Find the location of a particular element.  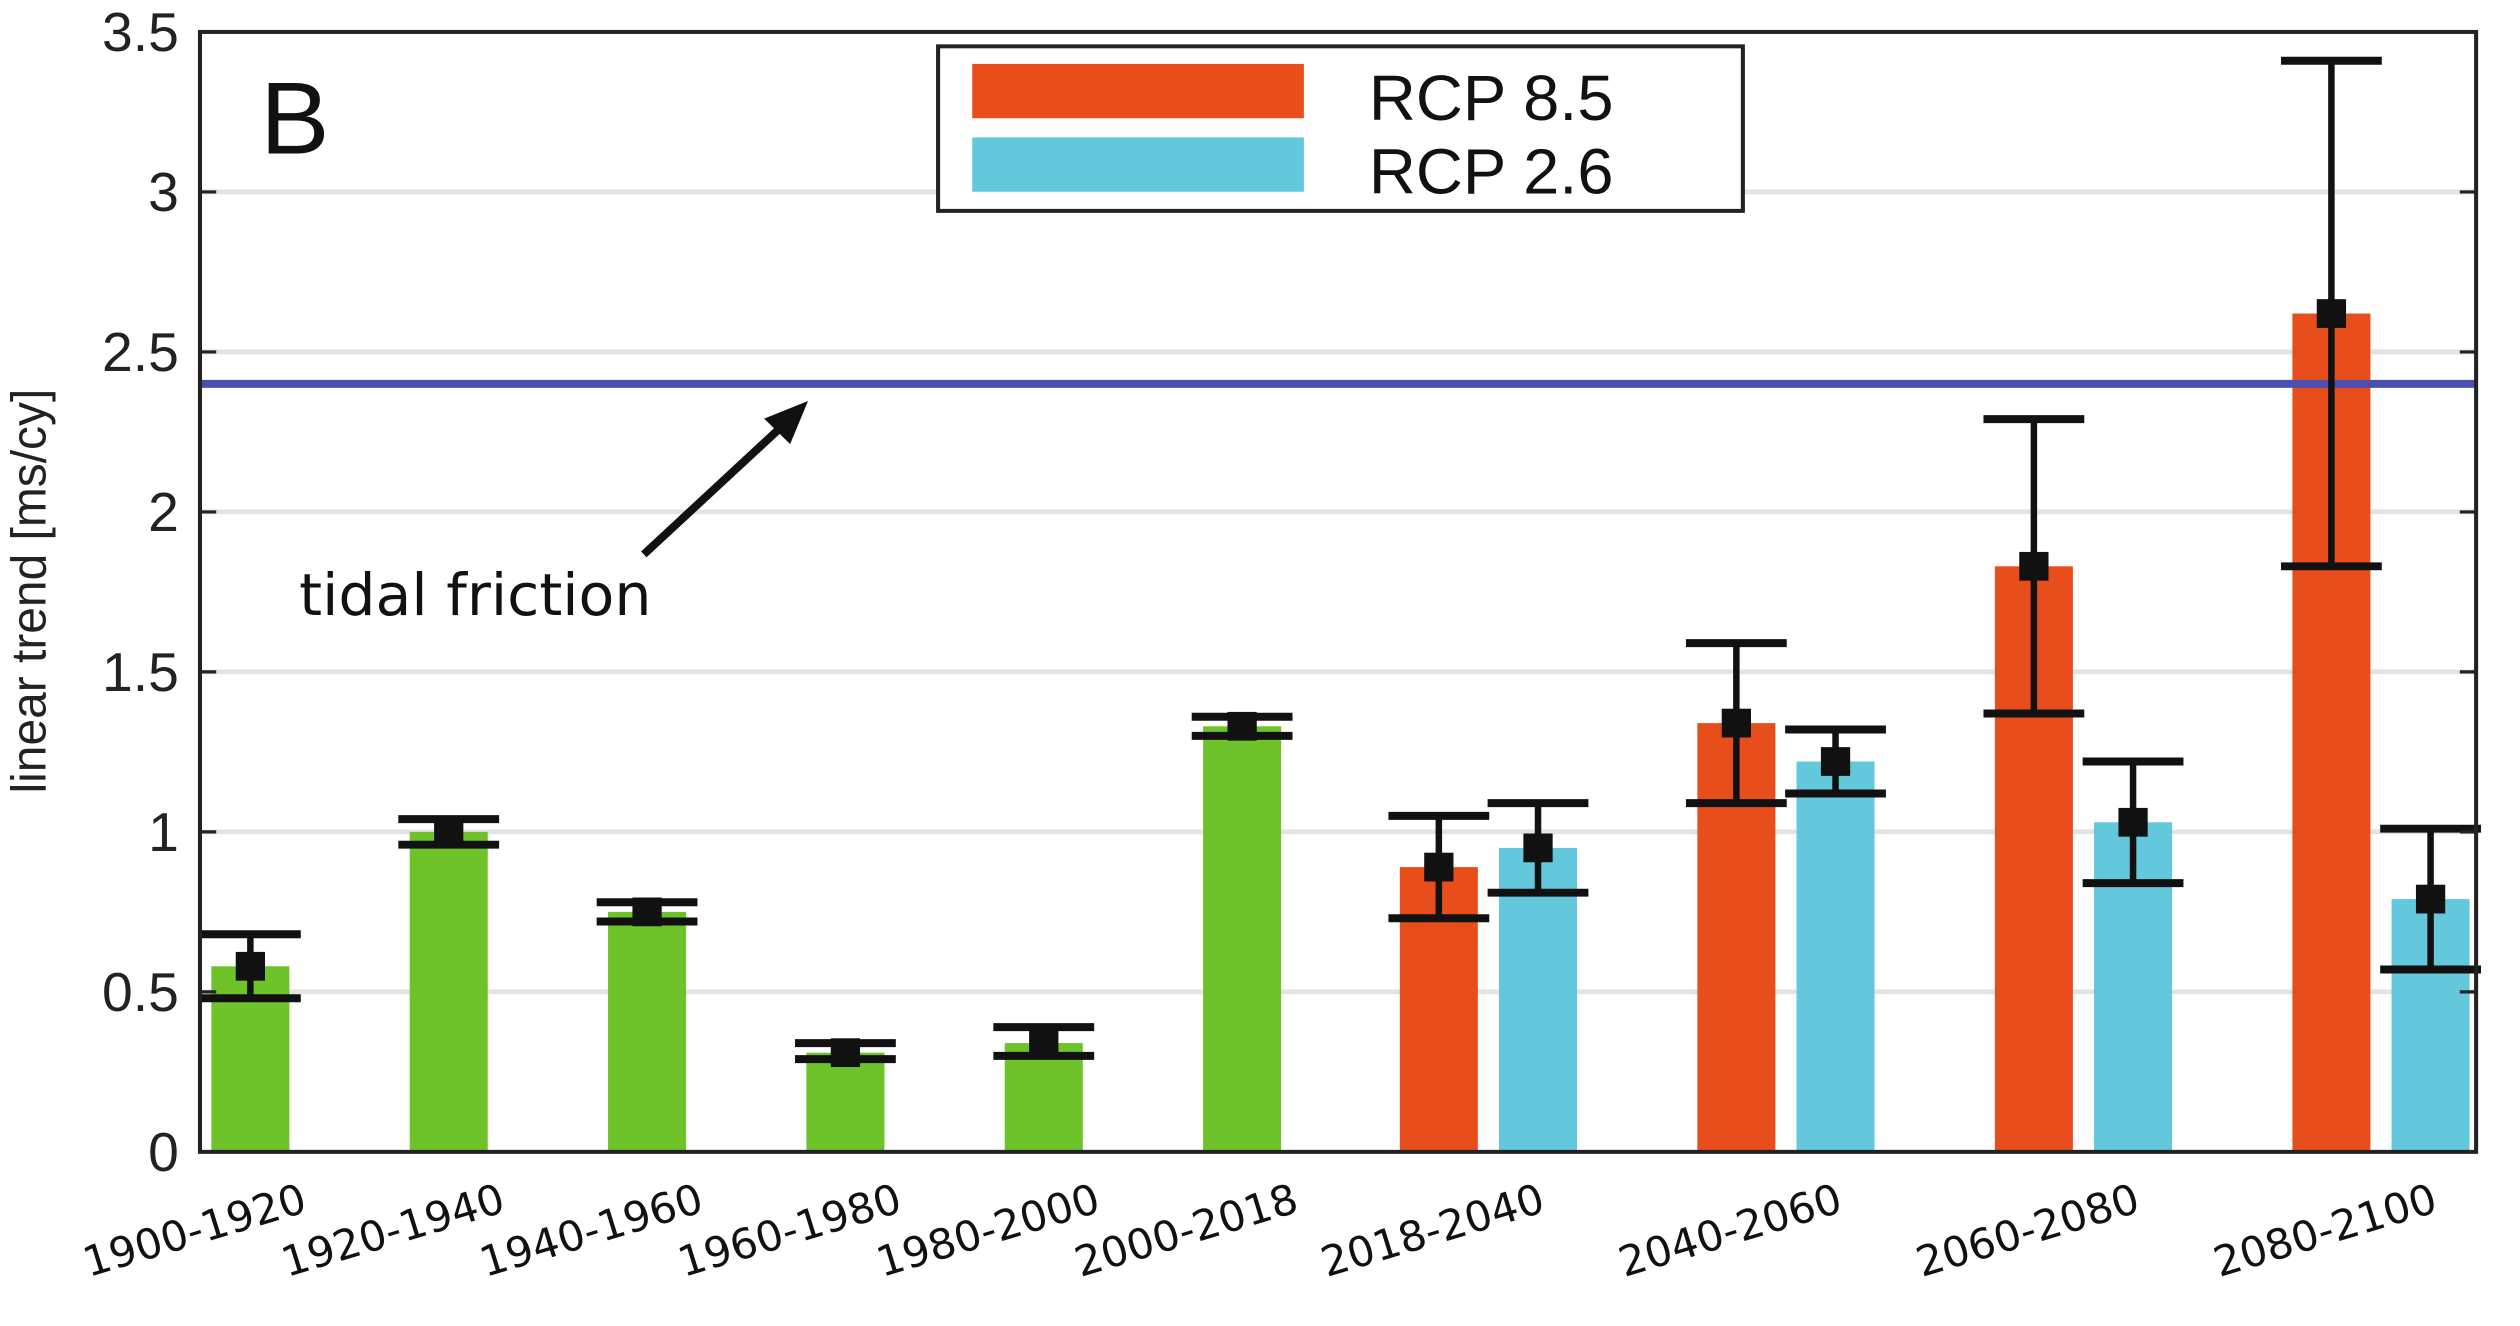

x-tick-label: 1920-1940 is located at coordinates (392, 1230).